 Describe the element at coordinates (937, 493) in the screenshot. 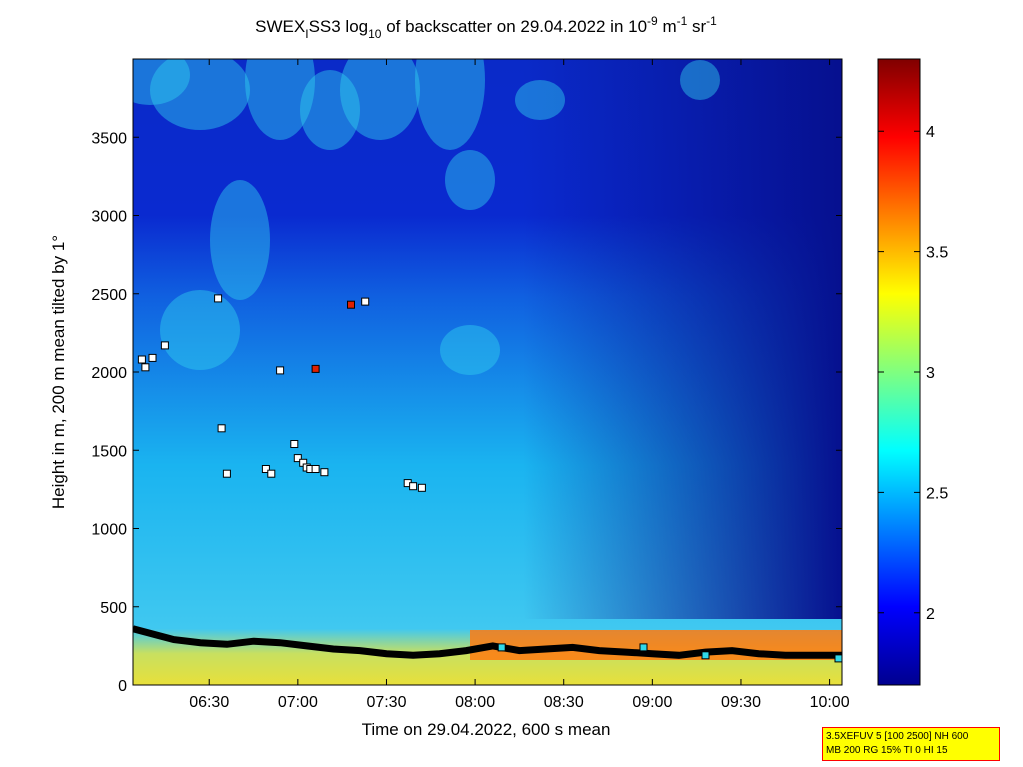

I see `colorbar-tick-label: 2.5` at that location.